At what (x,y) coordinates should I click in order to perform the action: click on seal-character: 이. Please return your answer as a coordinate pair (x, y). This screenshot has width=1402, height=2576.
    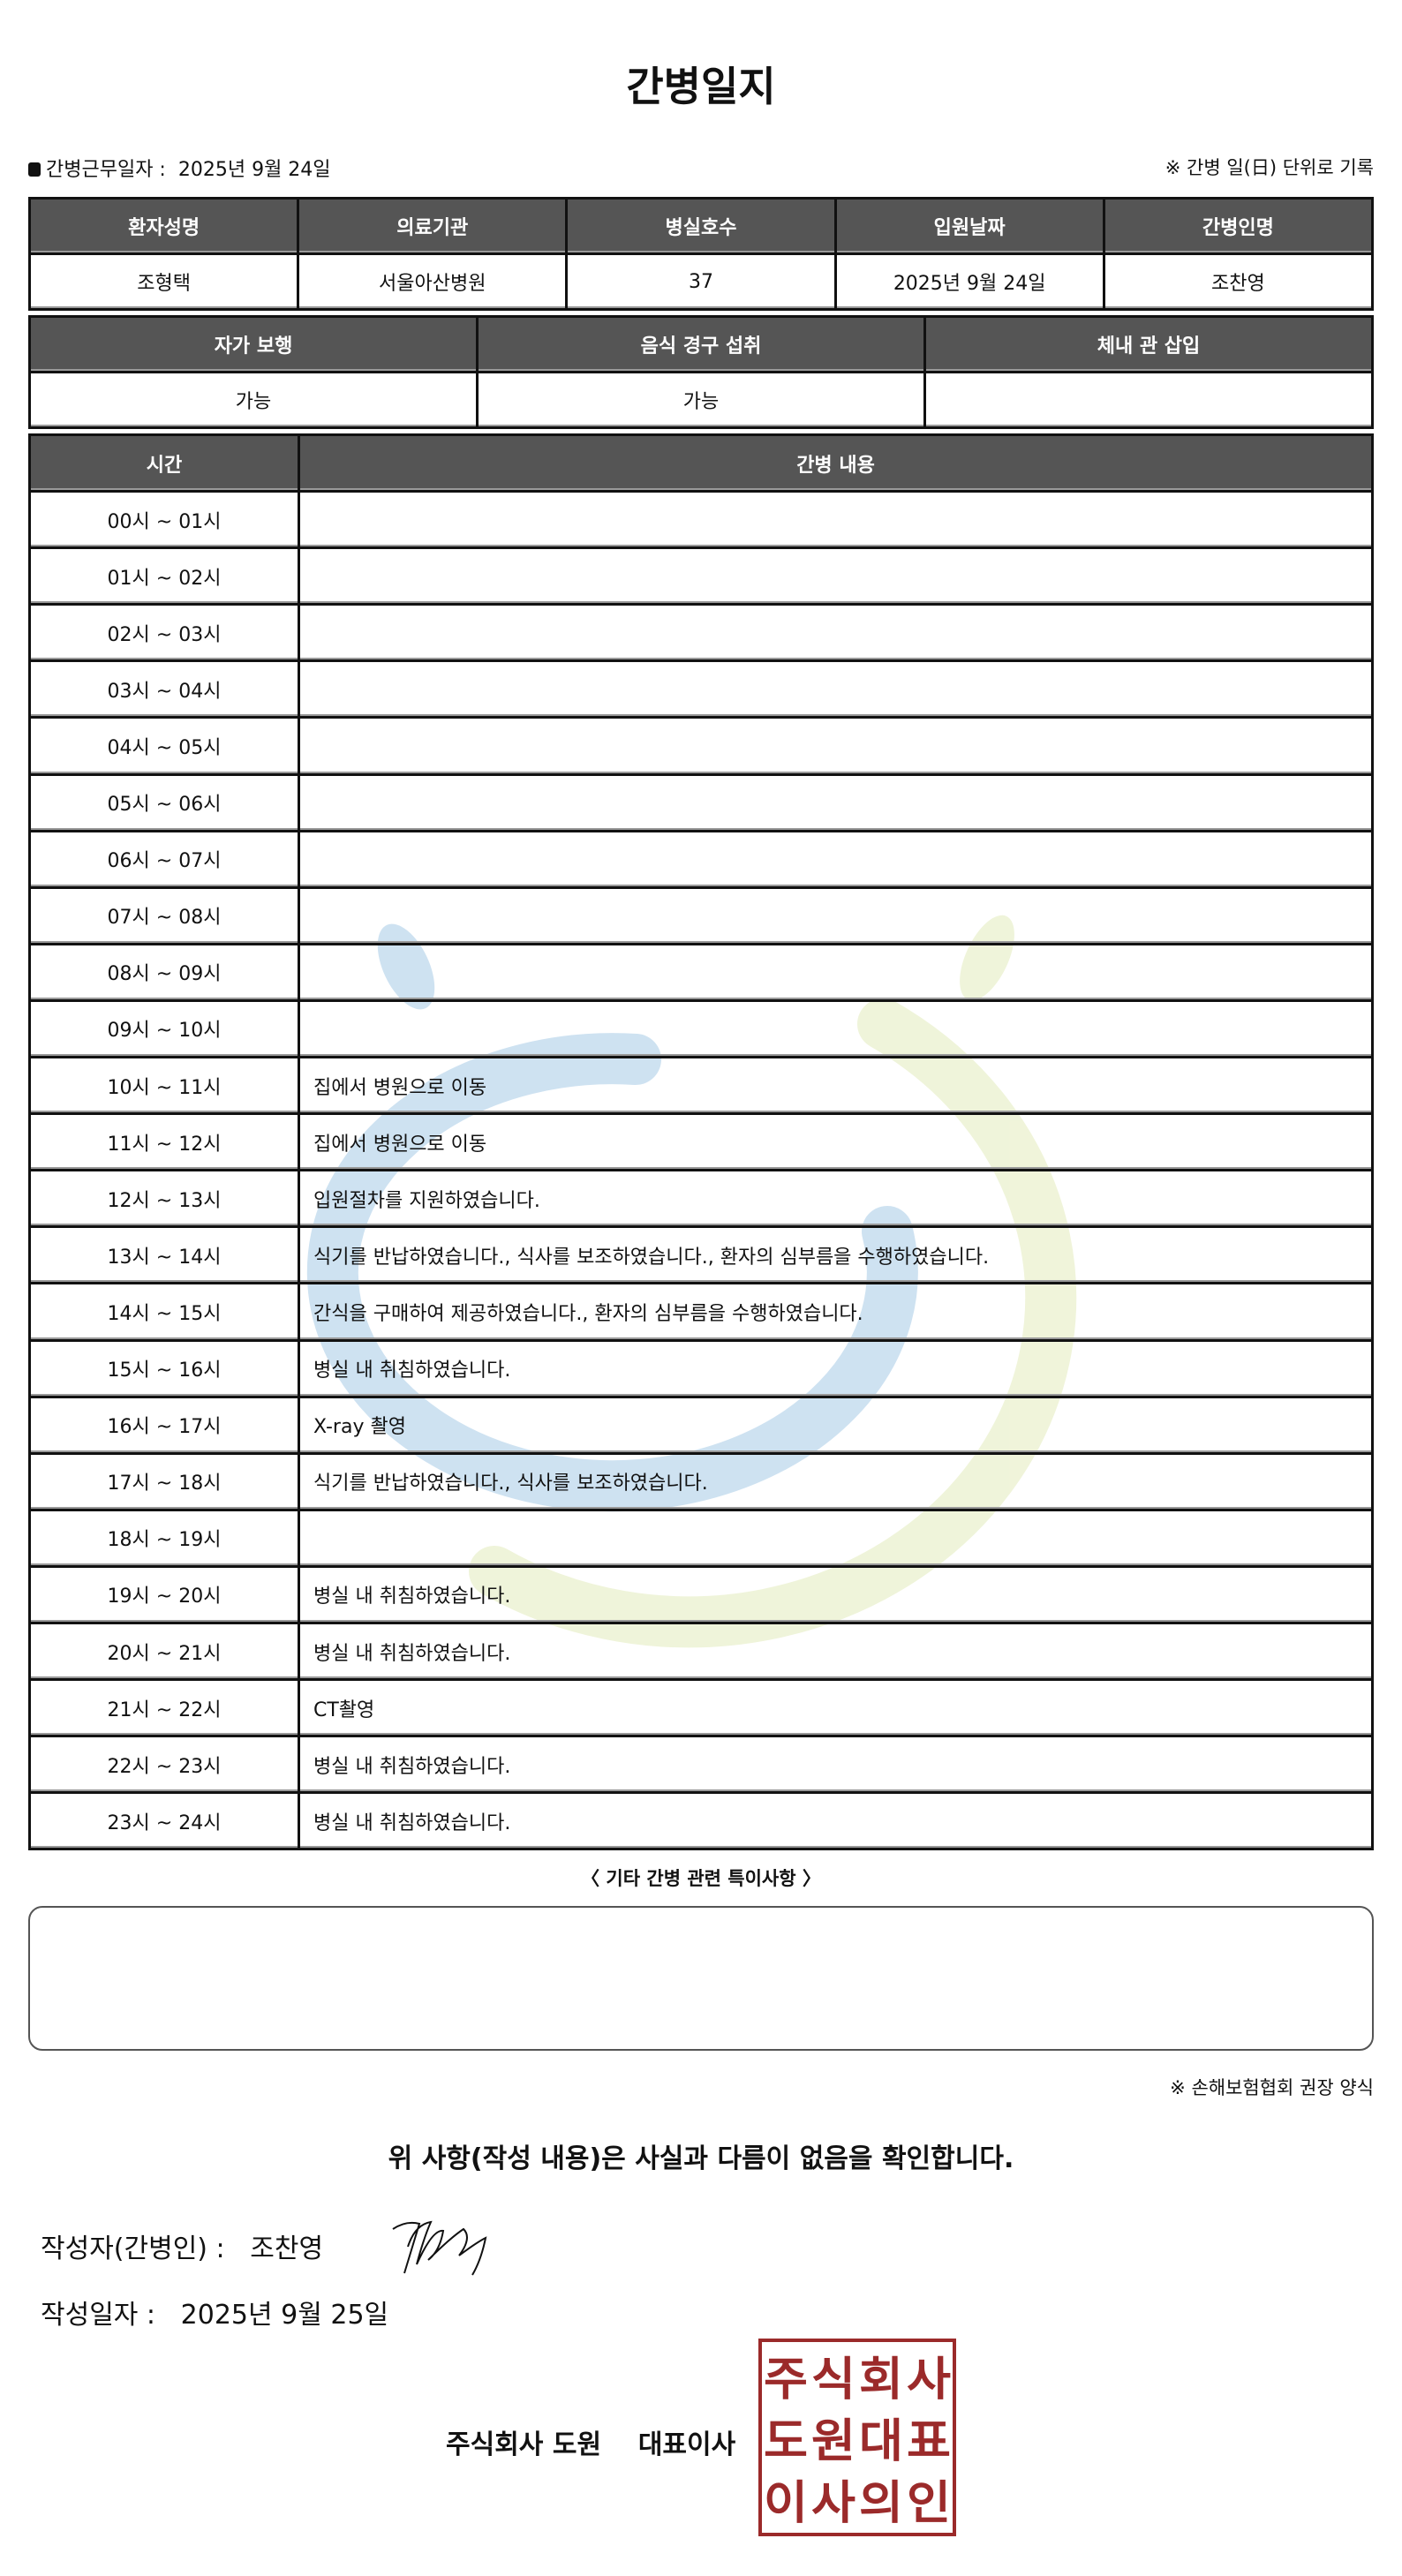
    Looking at the image, I should click on (786, 2503).